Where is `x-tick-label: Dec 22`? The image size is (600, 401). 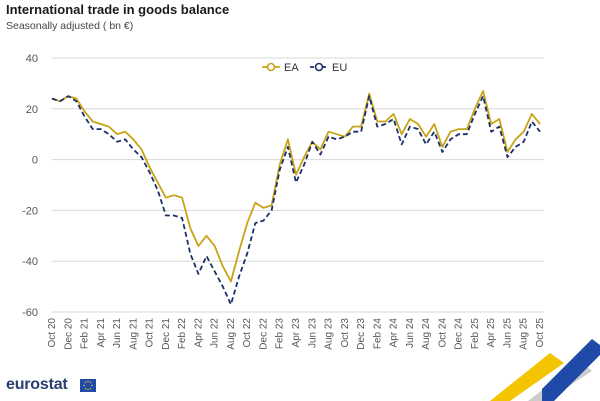
x-tick-label: Dec 22 is located at coordinates (263, 334).